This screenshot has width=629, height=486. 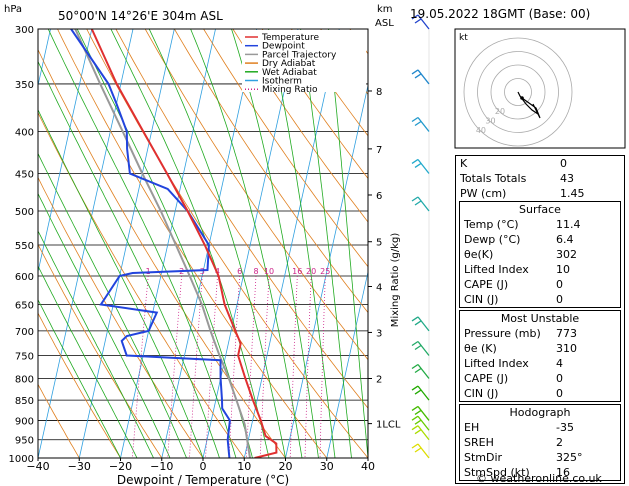 What do you see at coordinates (483, 457) in the screenshot?
I see `hodograph-stat-label: StmDir` at bounding box center [483, 457].